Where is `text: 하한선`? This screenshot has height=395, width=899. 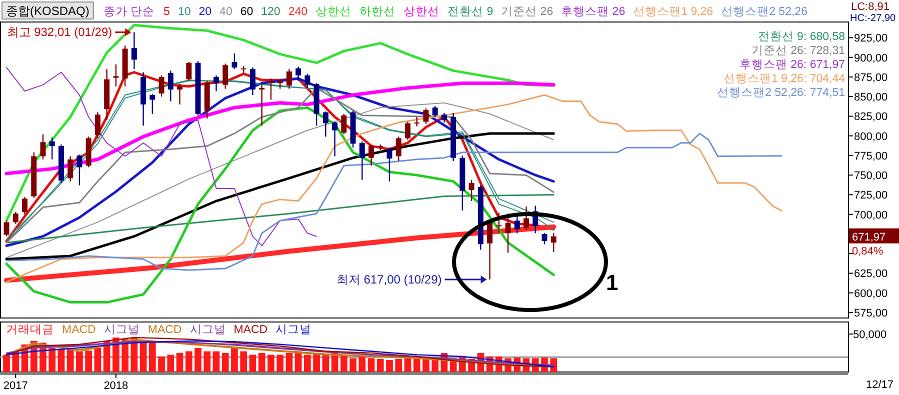 text: 하한선 is located at coordinates (378, 12).